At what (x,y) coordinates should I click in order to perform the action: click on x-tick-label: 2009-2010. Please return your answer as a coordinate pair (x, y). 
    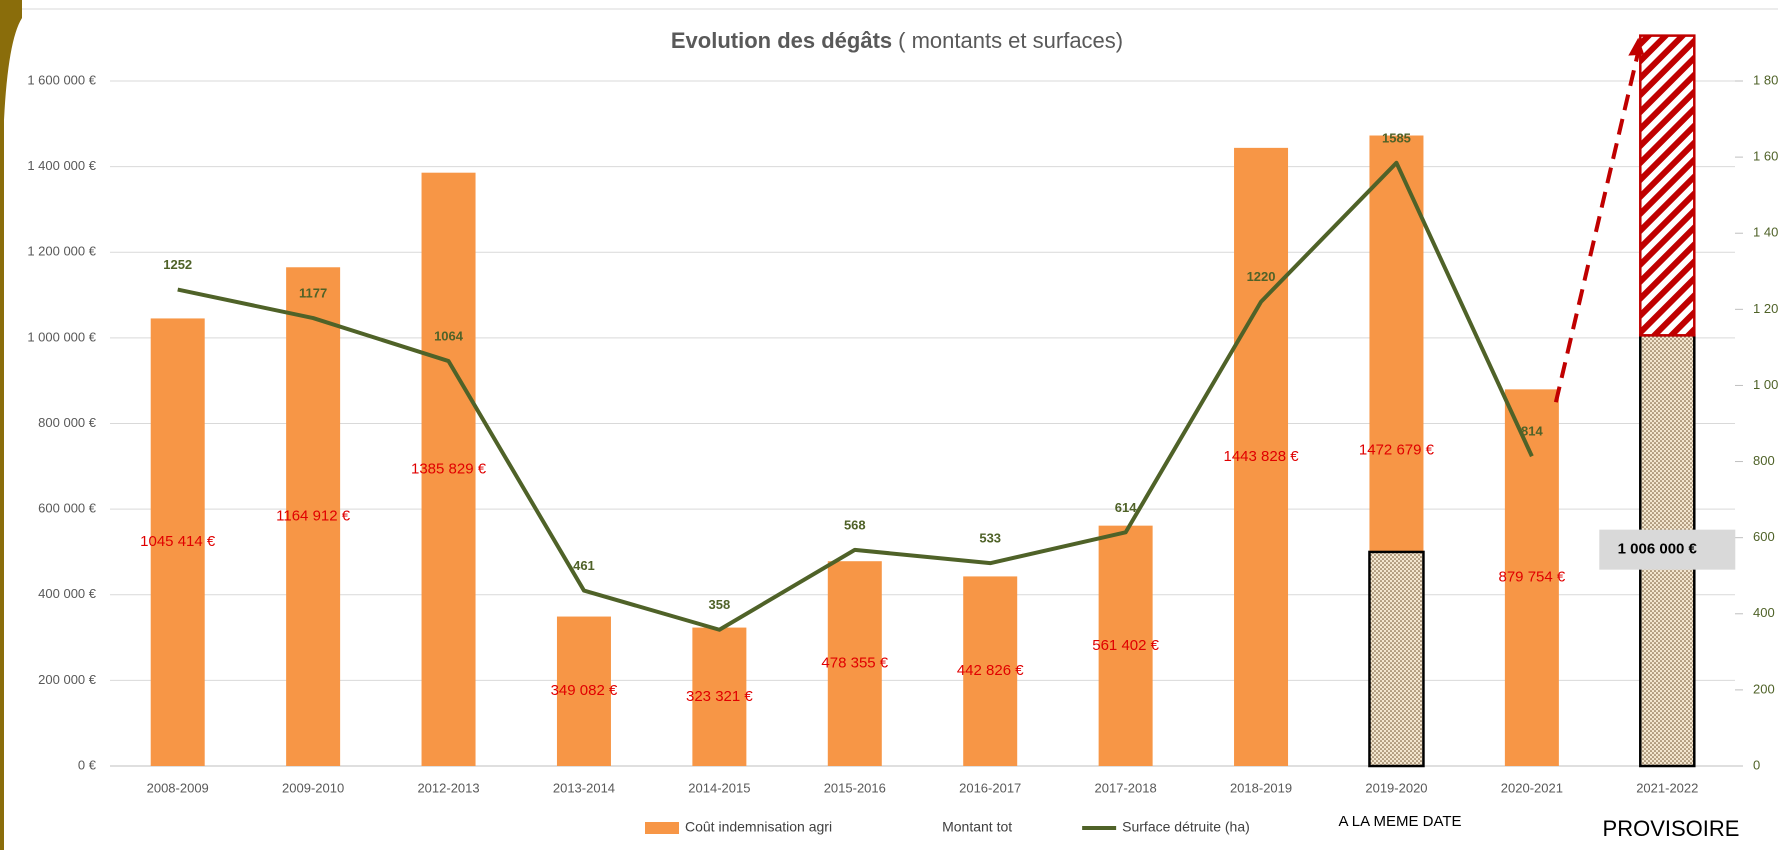
    Looking at the image, I should click on (313, 787).